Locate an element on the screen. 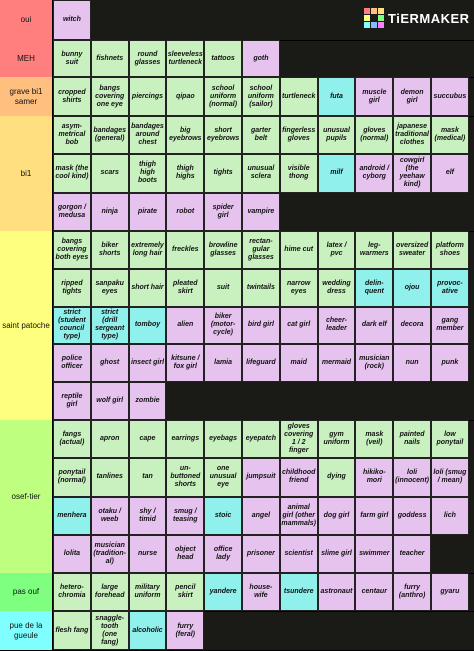 This screenshot has height=651, width=474. tier-item: elf is located at coordinates (450, 173).